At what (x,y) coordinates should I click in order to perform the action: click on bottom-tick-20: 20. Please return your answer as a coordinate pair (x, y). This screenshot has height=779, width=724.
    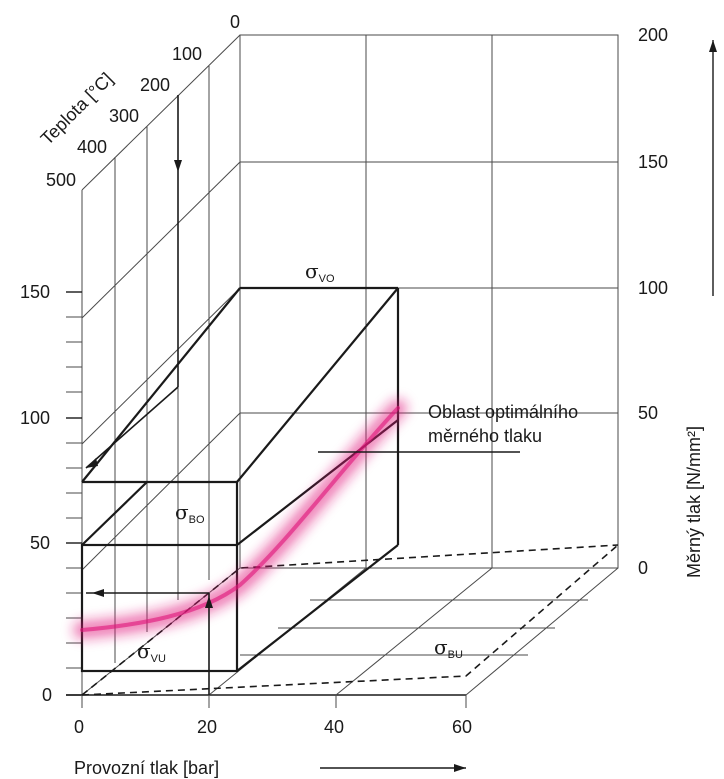
    Looking at the image, I should click on (207, 727).